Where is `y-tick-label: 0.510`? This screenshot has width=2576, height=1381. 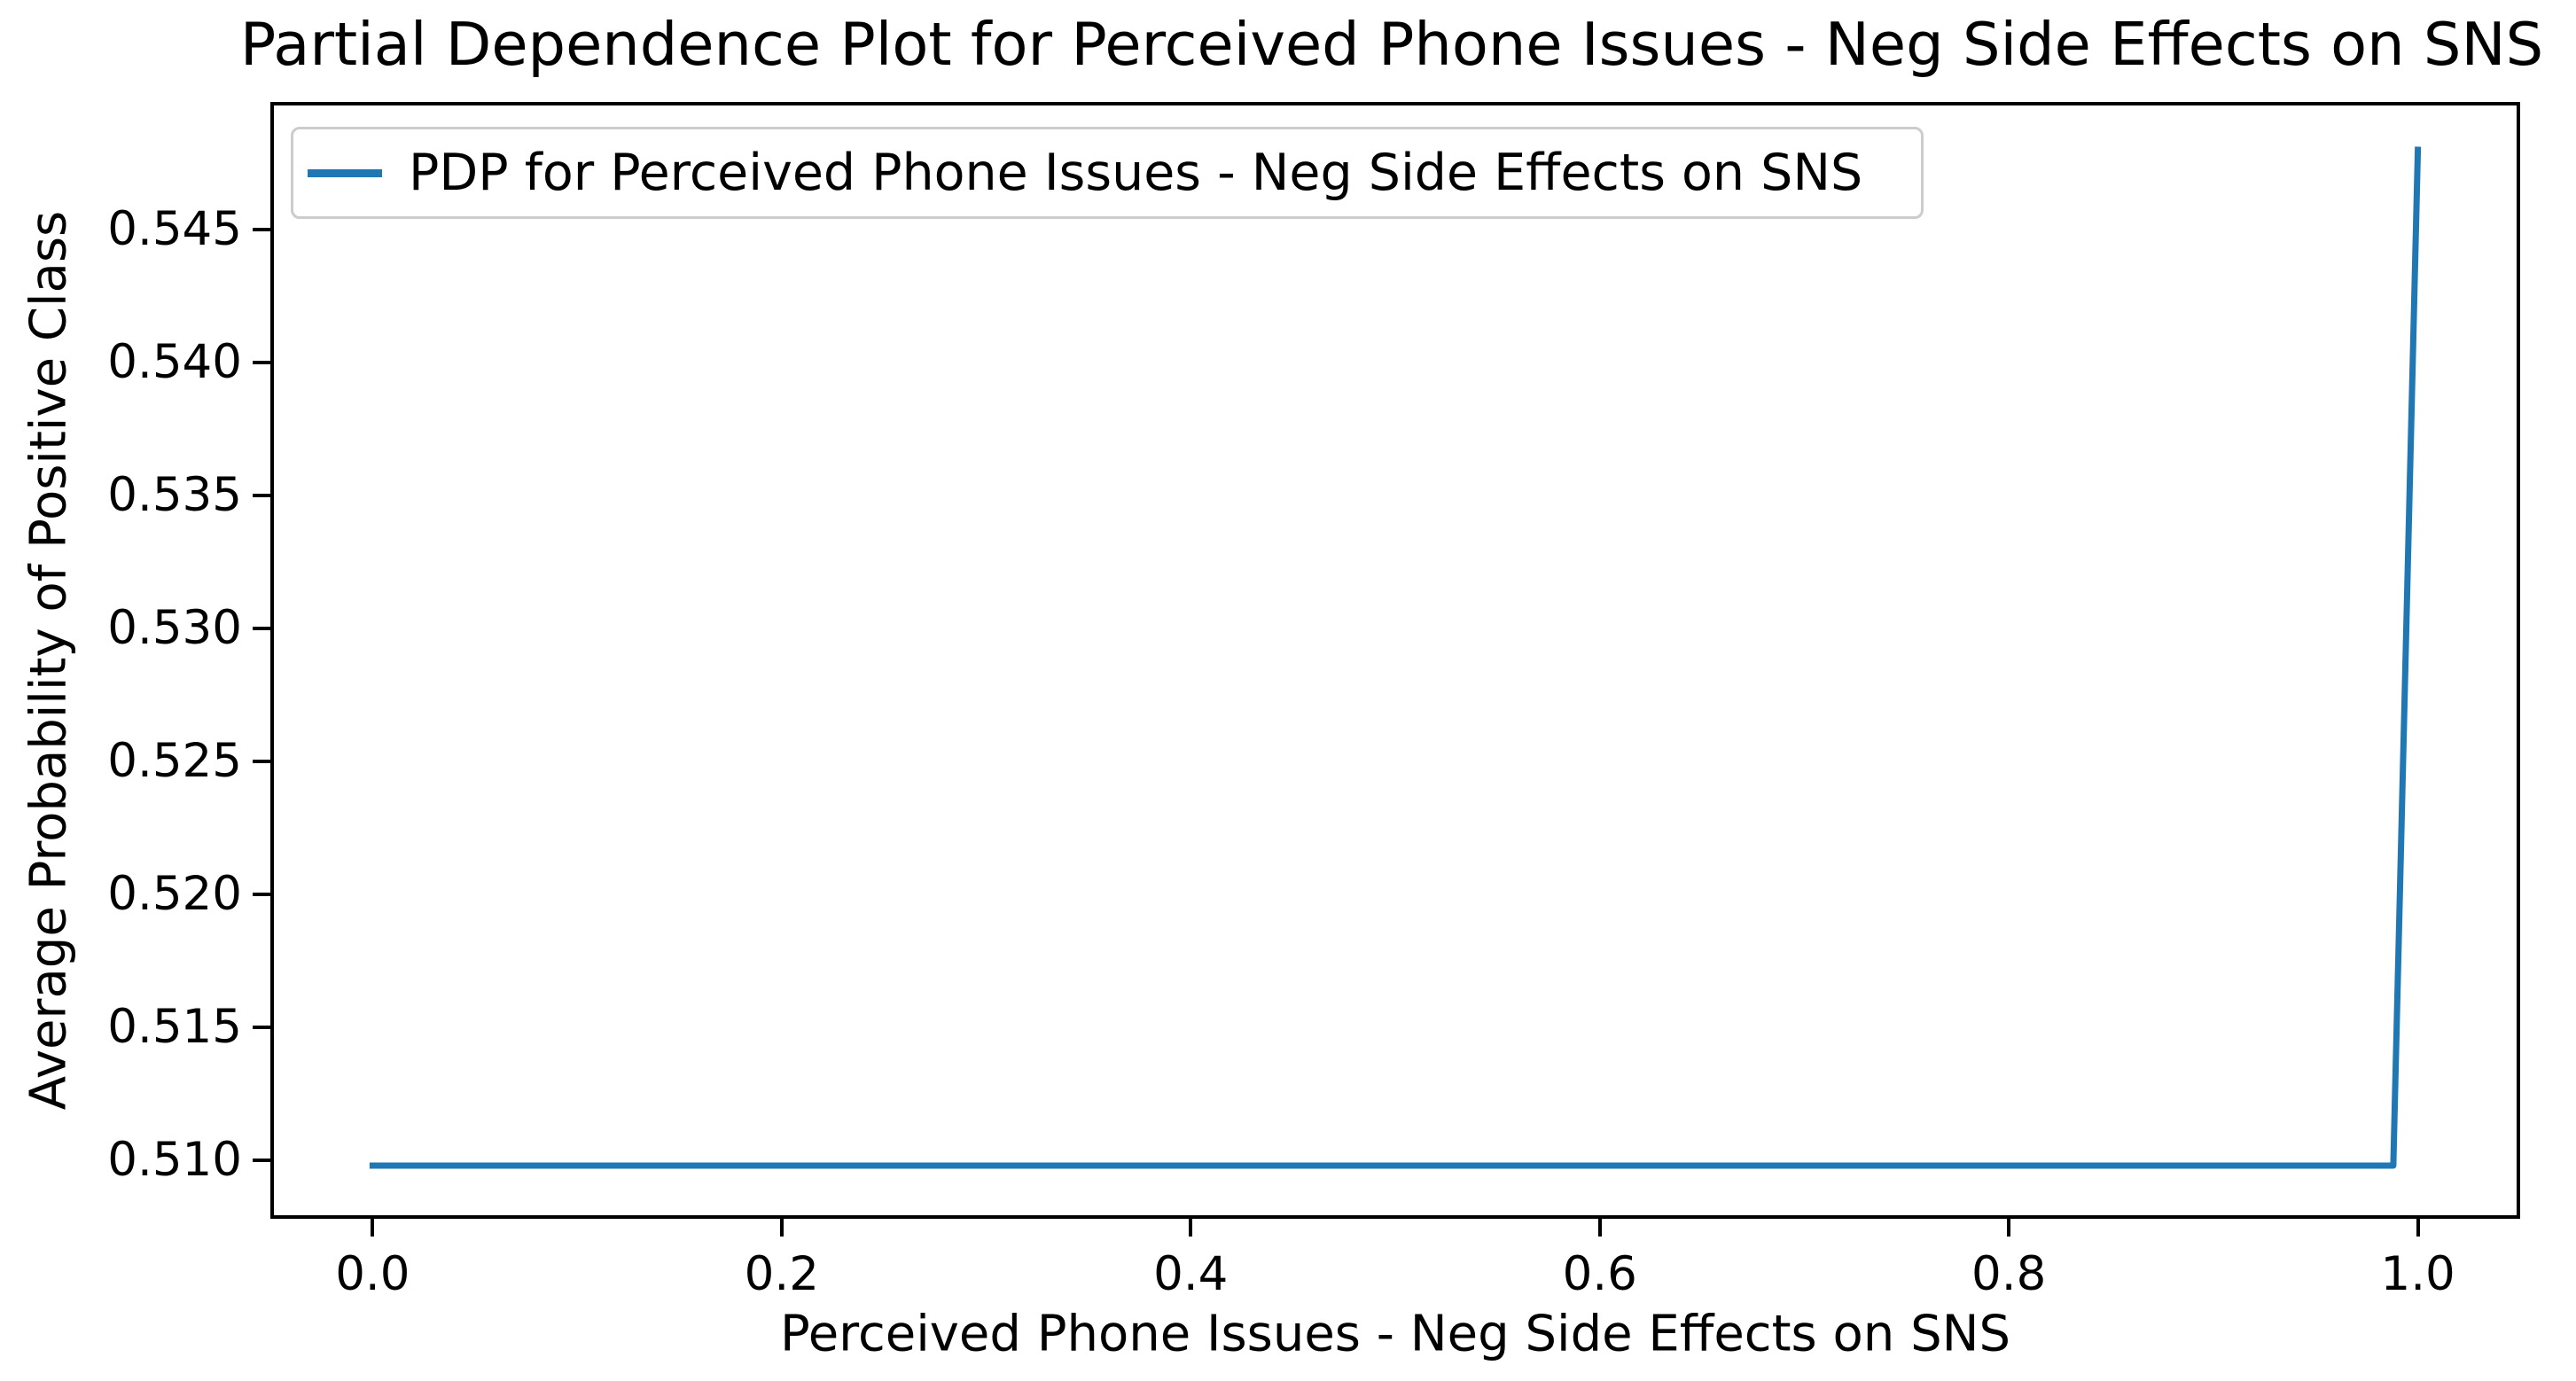
y-tick-label: 0.510 is located at coordinates (174, 1160).